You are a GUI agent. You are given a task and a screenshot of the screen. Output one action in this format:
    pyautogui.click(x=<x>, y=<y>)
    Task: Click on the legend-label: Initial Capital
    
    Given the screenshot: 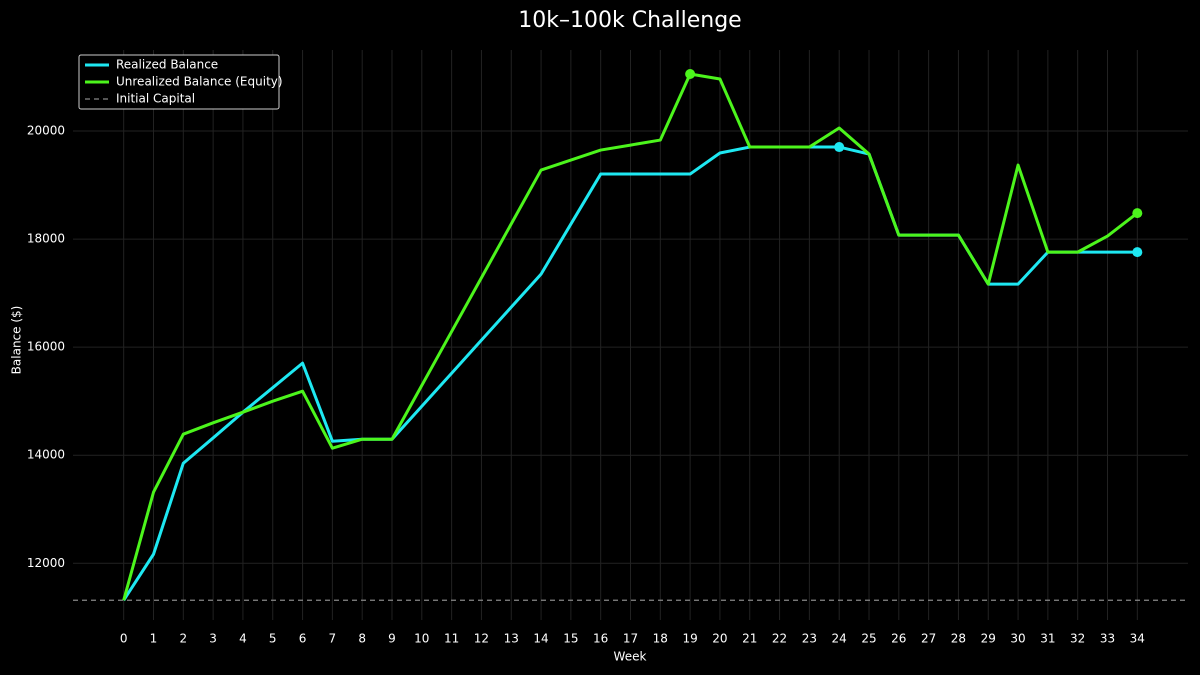 What is the action you would take?
    pyautogui.click(x=155, y=99)
    